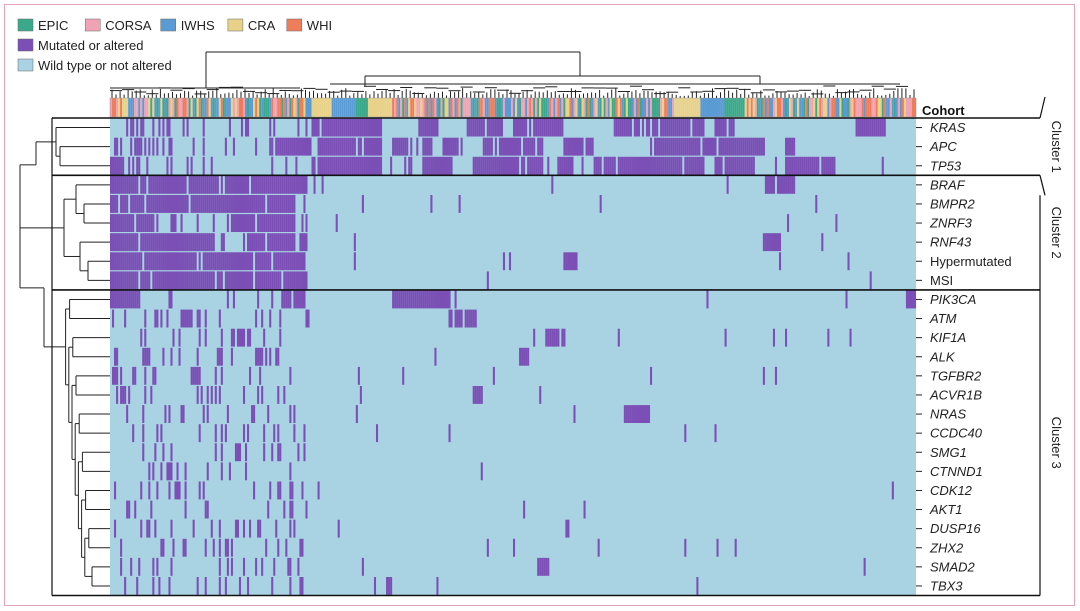 The height and width of the screenshot is (611, 1080). What do you see at coordinates (480, 261) in the screenshot?
I see `heatmap-row-hypermutated` at bounding box center [480, 261].